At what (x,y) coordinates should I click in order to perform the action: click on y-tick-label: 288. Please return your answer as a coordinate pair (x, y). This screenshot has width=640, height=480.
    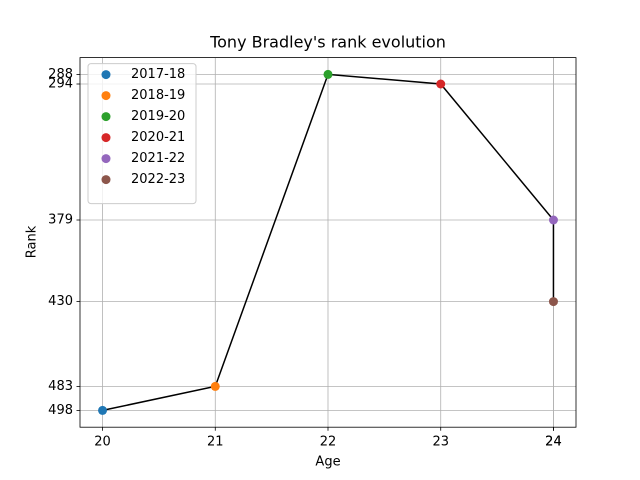
    Looking at the image, I should click on (60, 74).